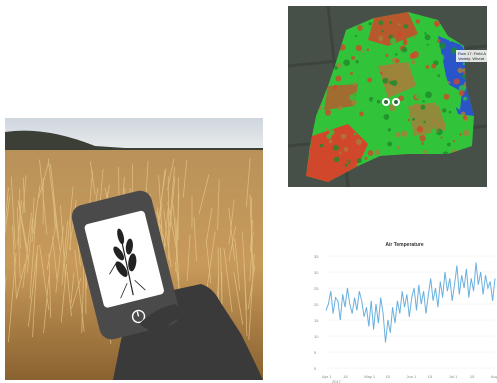  Describe the element at coordinates (336, 381) in the screenshot. I see `x-year-label: 2017` at that location.